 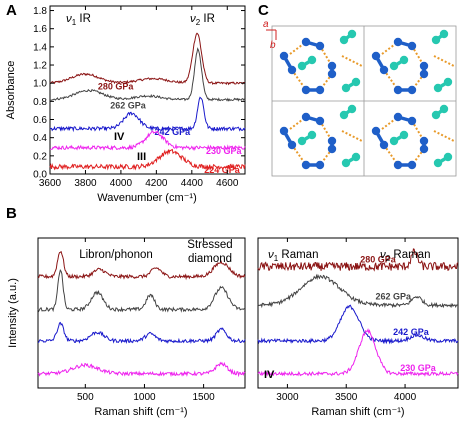 I want to click on panel-a-ylabel: Absorbance, so click(x=11, y=90).